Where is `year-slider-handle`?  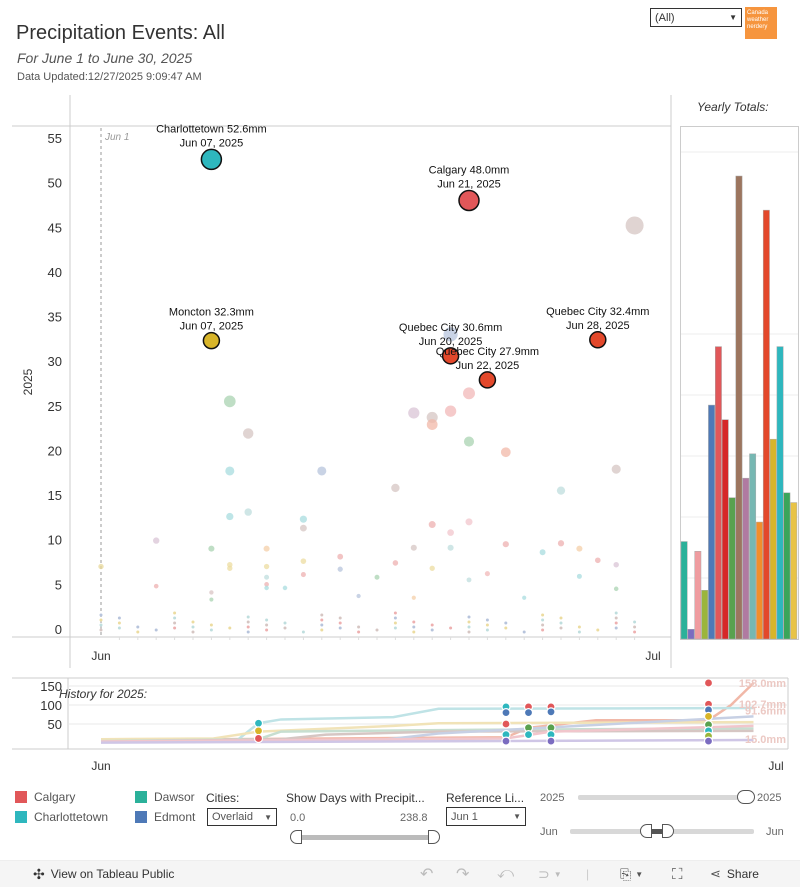
year-slider-handle is located at coordinates (746, 797).